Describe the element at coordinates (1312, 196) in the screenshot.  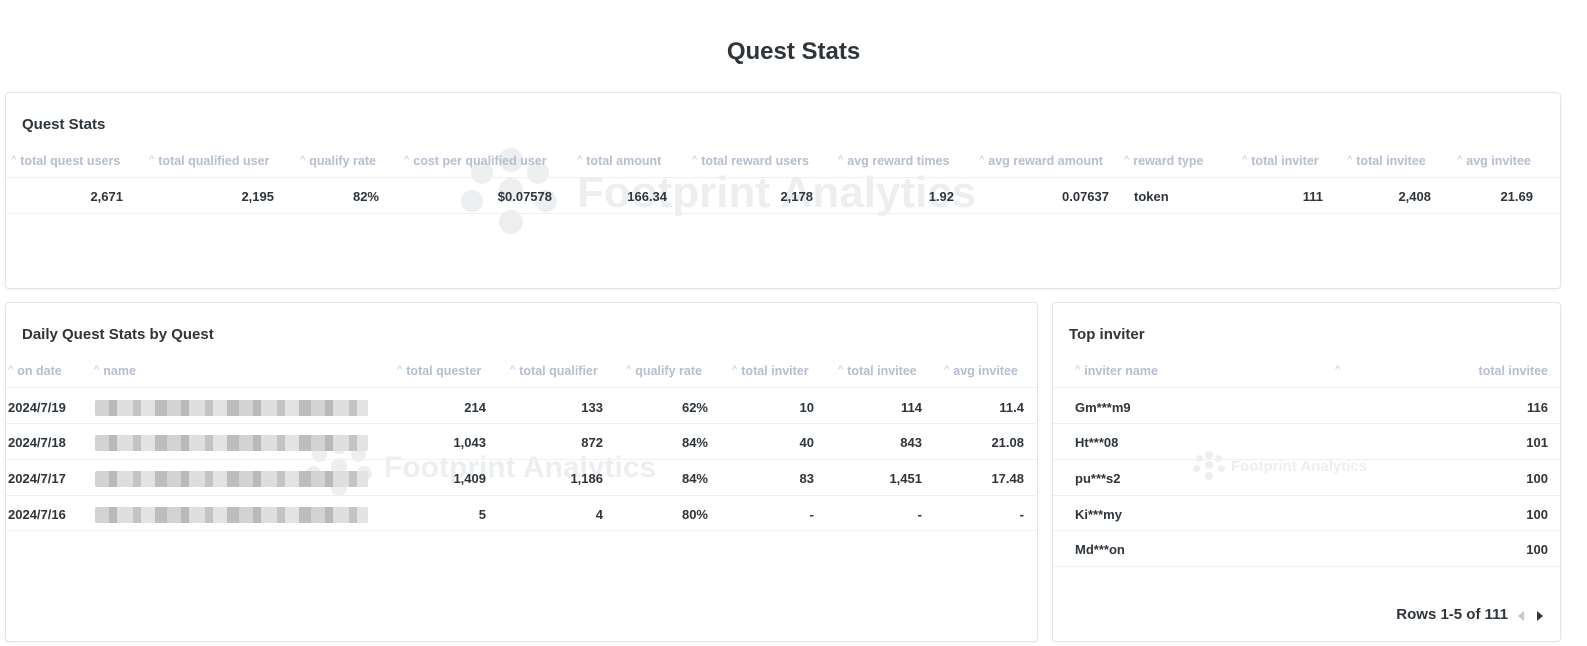
I see `table-cell: 111` at that location.